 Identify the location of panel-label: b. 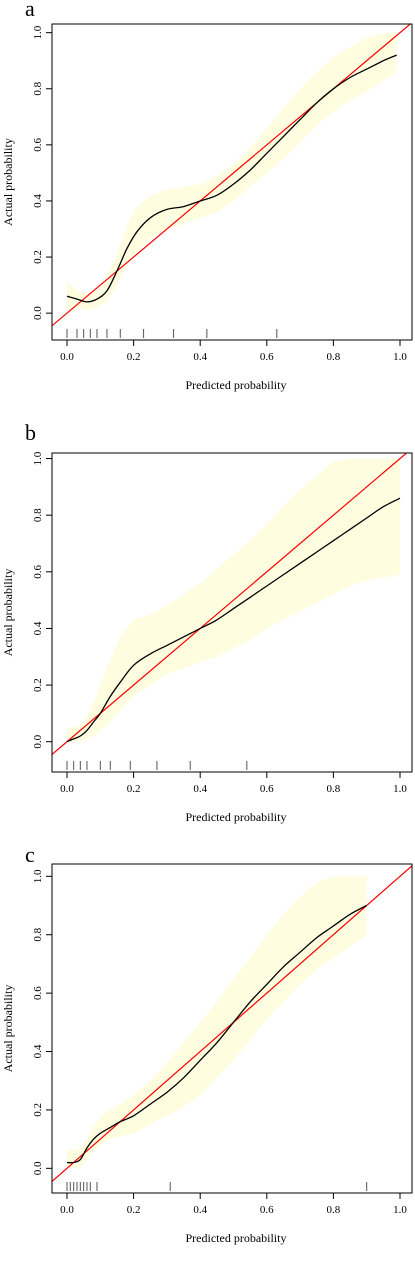
(30, 432).